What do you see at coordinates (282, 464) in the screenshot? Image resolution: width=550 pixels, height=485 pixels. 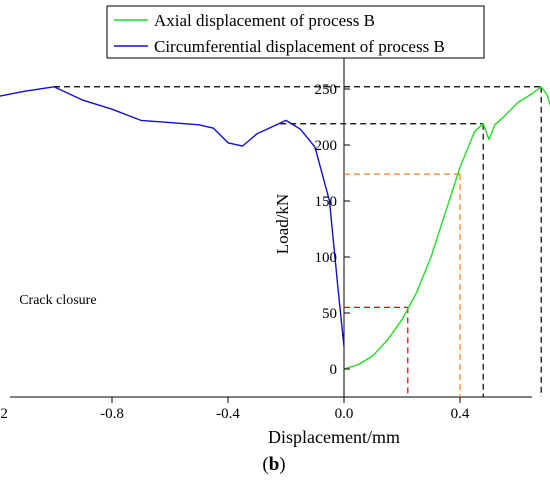 I see `panel-label-close: )` at bounding box center [282, 464].